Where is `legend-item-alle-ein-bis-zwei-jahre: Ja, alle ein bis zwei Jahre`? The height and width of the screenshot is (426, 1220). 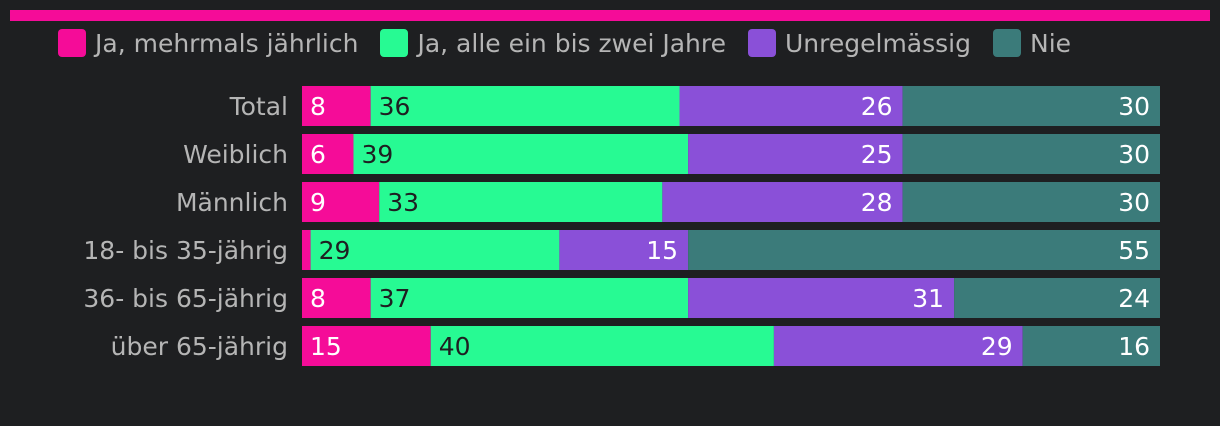
legend-item-alle-ein-bis-zwei-jahre: Ja, alle ein bis zwei Jahre is located at coordinates (553, 43).